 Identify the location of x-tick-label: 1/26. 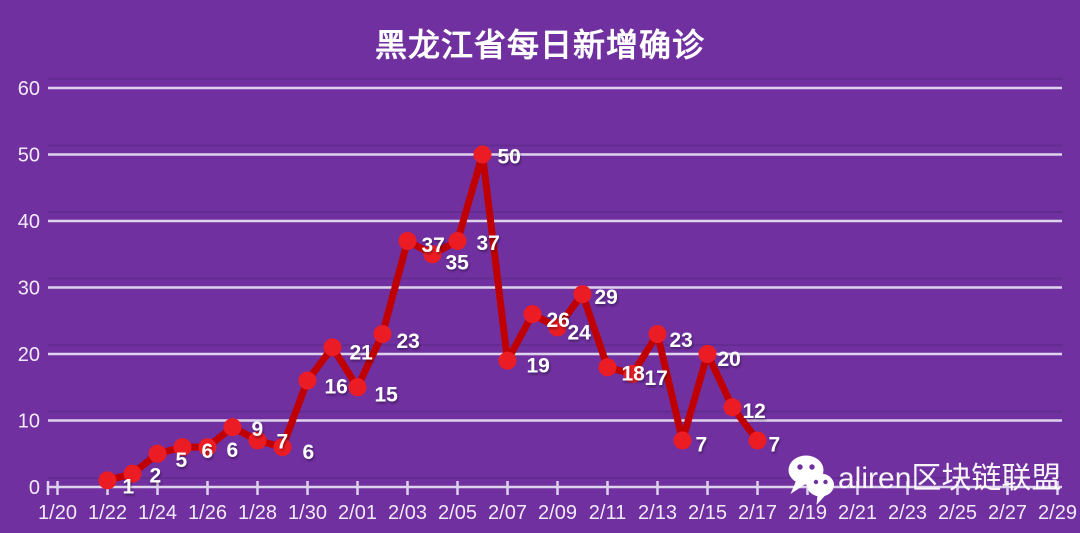
(207, 513).